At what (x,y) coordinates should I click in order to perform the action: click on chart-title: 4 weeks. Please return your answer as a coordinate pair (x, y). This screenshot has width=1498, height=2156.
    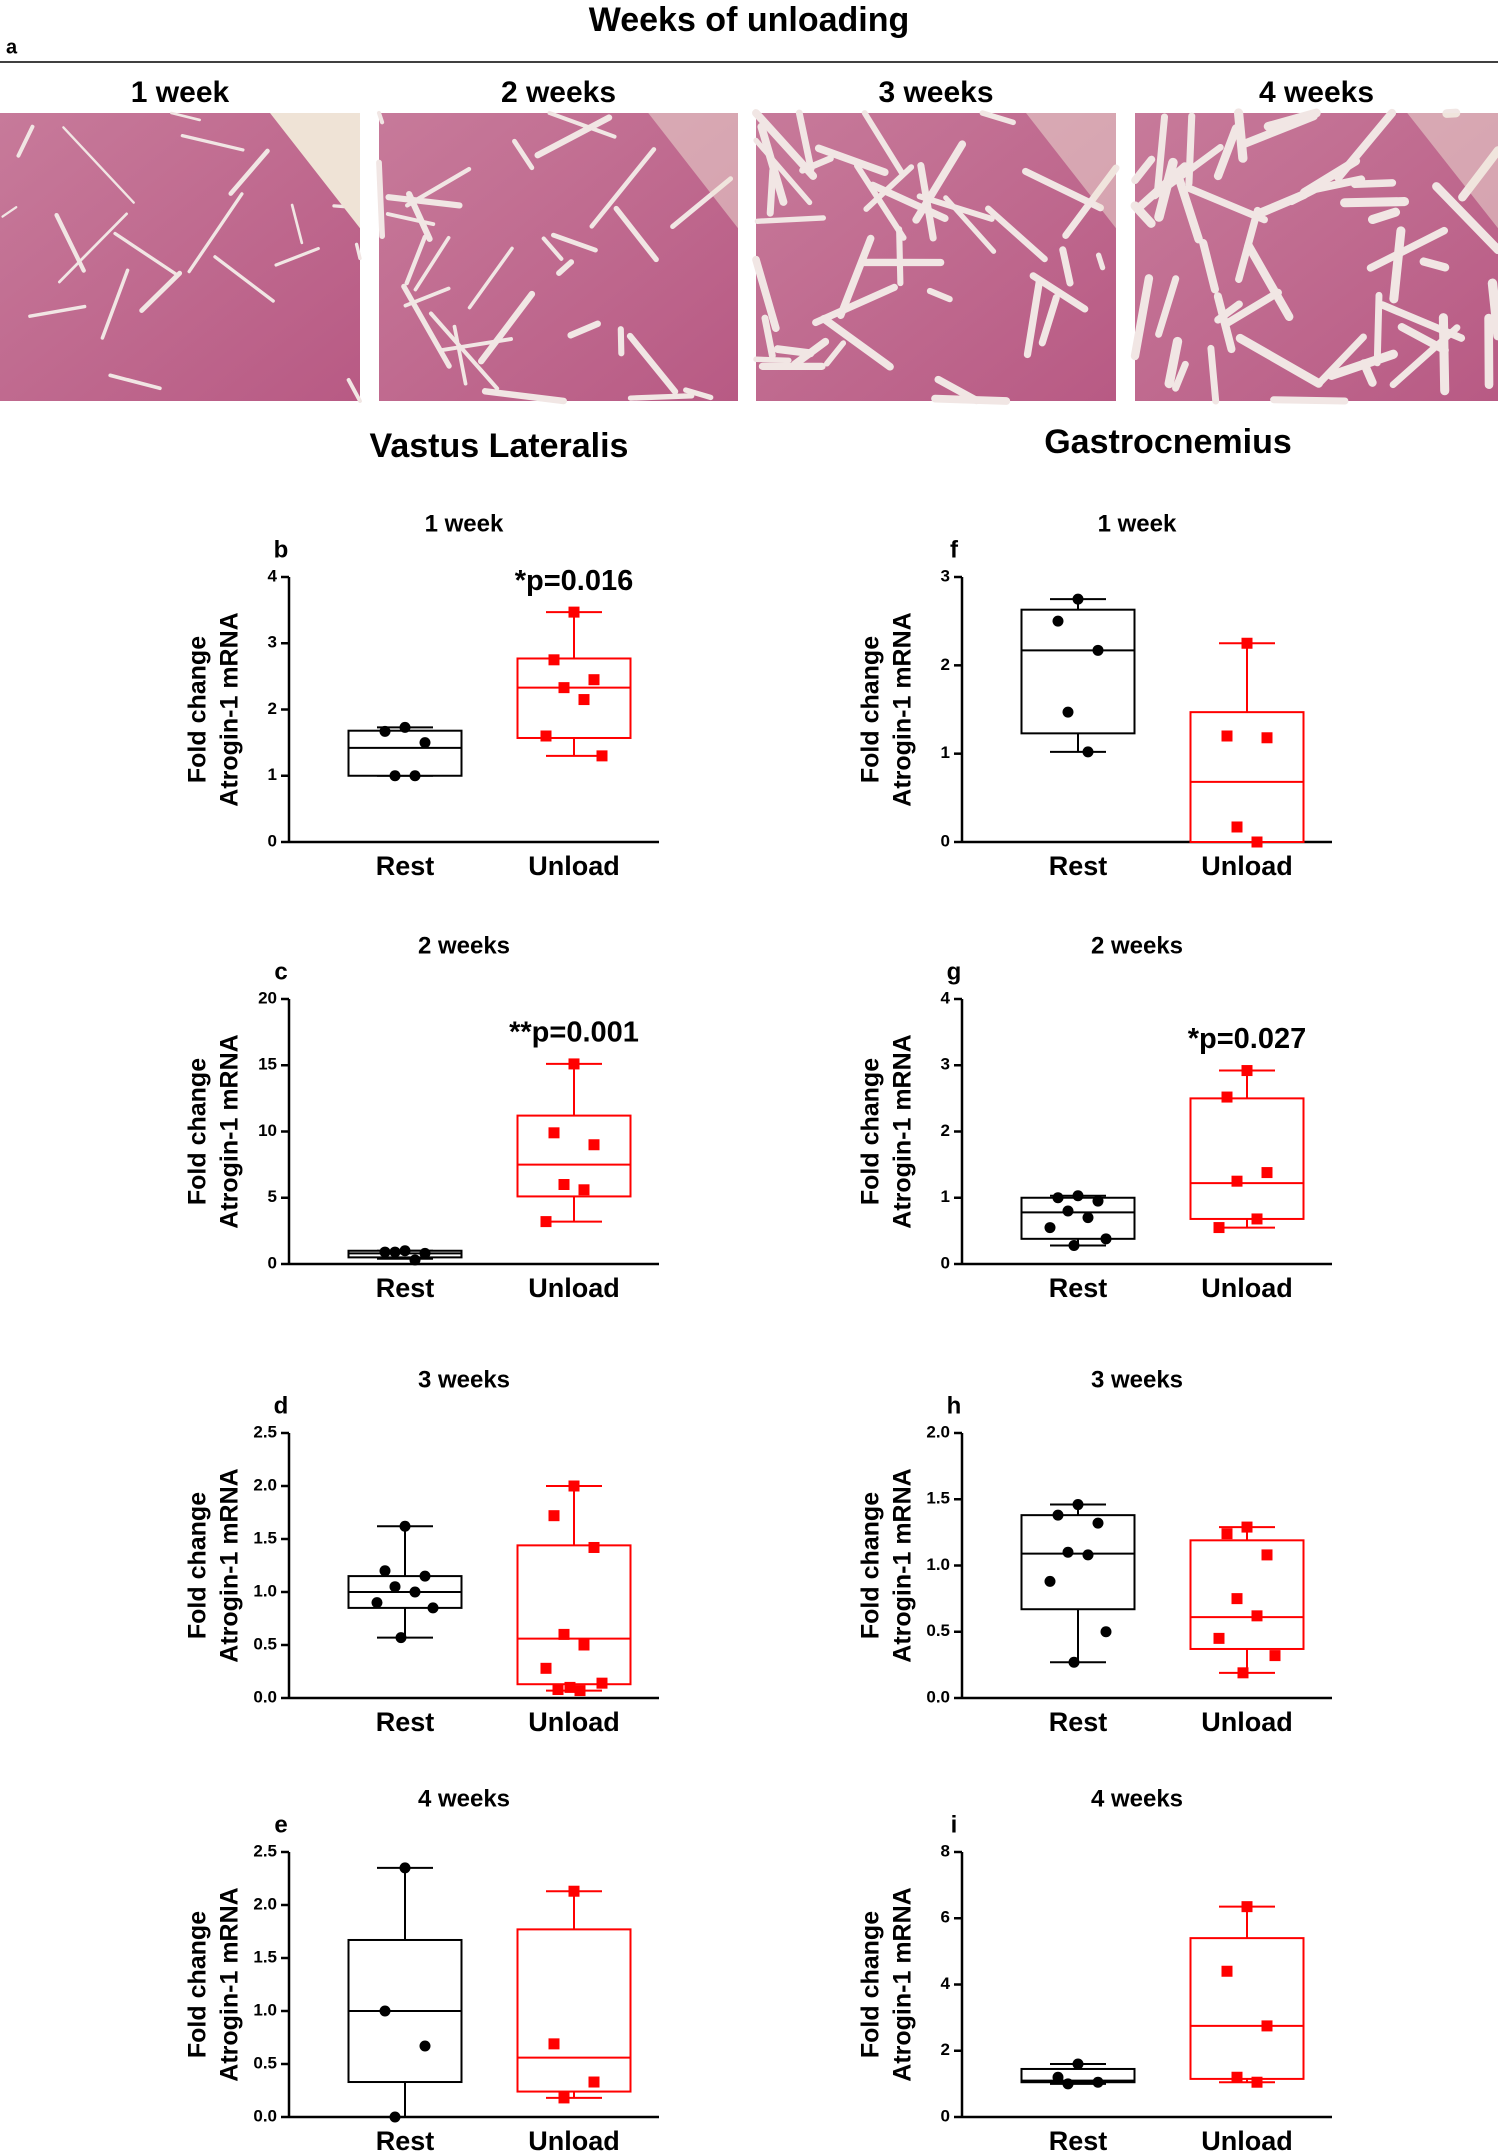
    Looking at the image, I should click on (464, 1798).